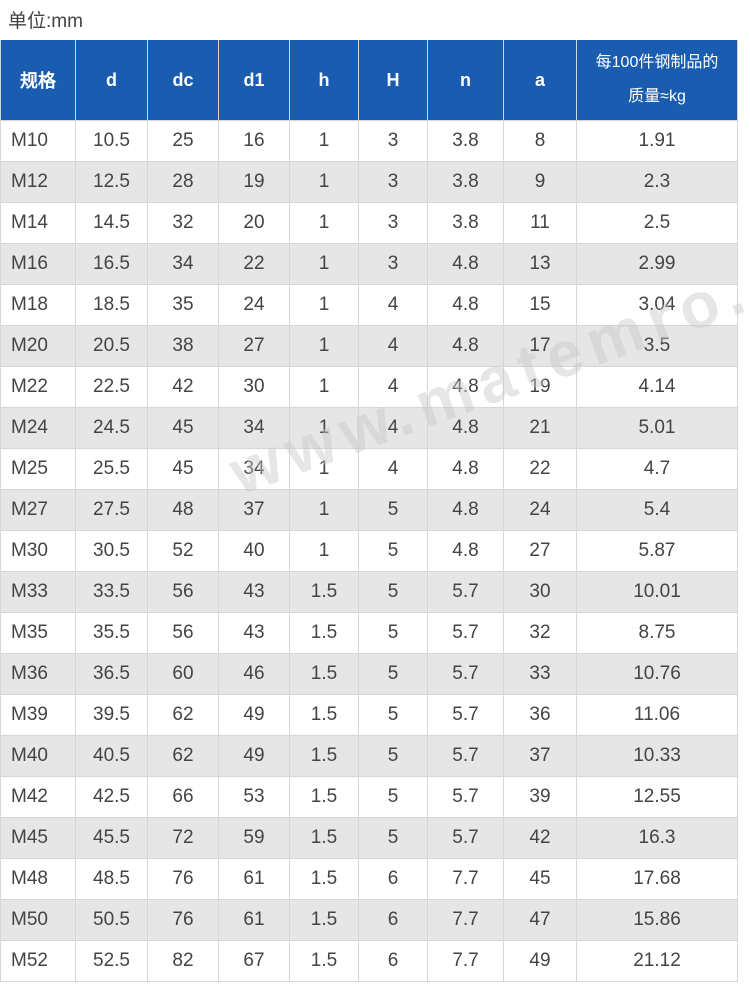 The width and height of the screenshot is (750, 985). Describe the element at coordinates (111, 715) in the screenshot. I see `cell-d: 39.5` at that location.